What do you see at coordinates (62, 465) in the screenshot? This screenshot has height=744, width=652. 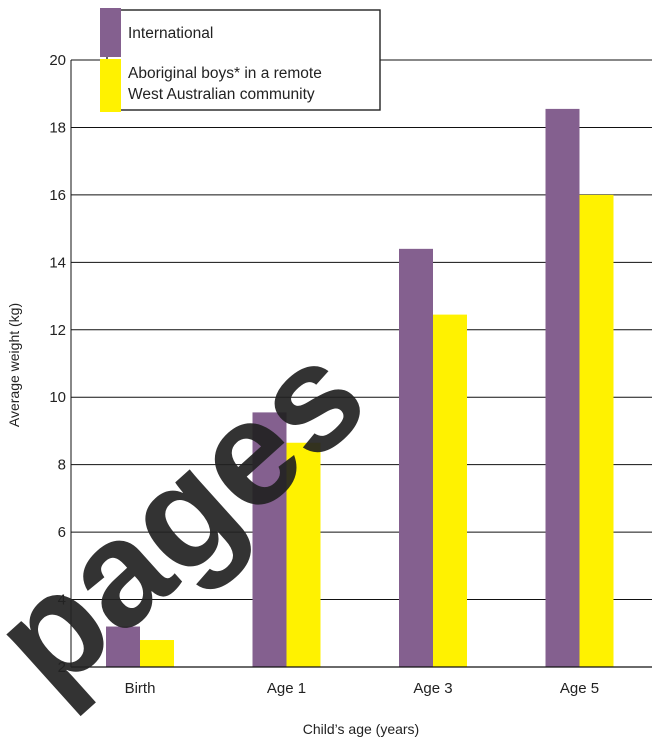 I see `y-tick-label: 8` at bounding box center [62, 465].